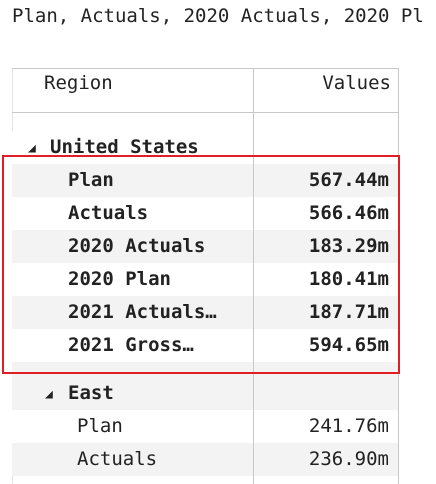  Describe the element at coordinates (124, 147) in the screenshot. I see `group-label: United States` at that location.